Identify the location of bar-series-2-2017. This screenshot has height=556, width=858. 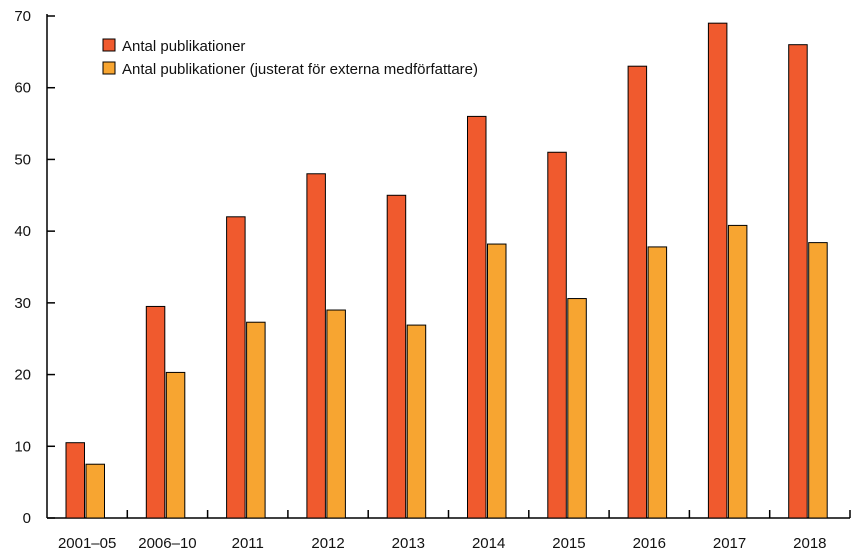
(737, 371).